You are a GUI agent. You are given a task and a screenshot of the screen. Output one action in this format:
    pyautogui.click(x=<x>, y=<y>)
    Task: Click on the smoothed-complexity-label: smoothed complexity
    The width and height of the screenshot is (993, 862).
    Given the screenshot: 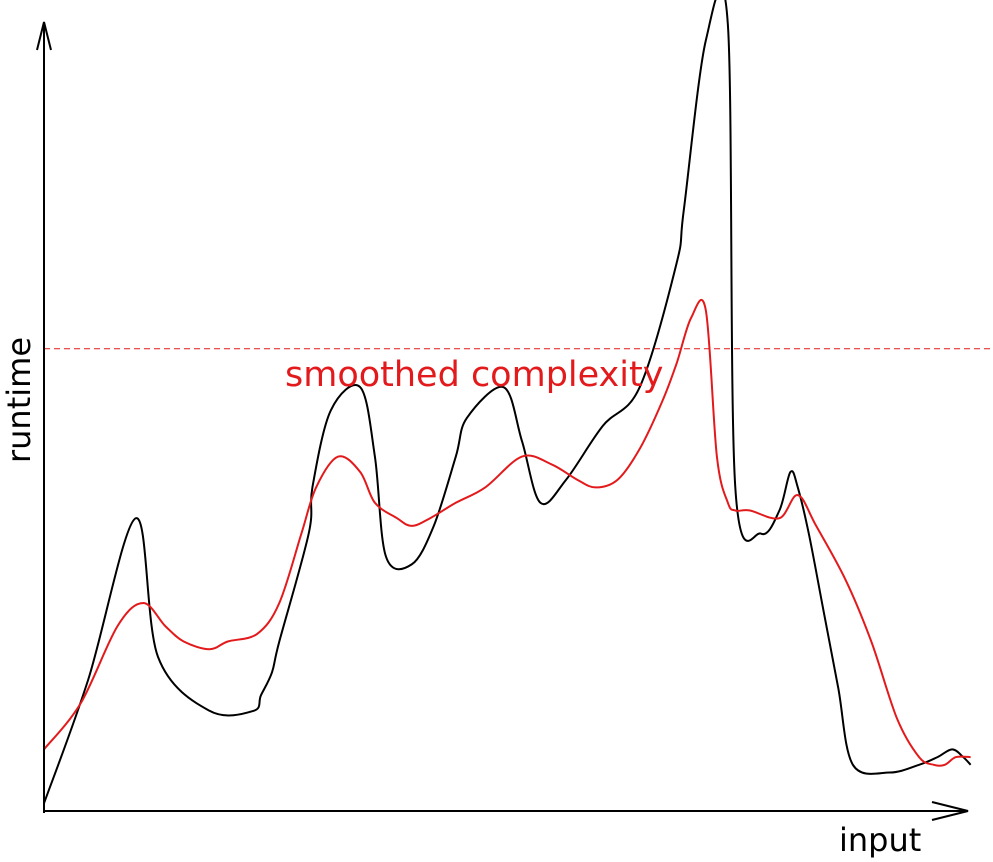 What is the action you would take?
    pyautogui.click(x=474, y=375)
    